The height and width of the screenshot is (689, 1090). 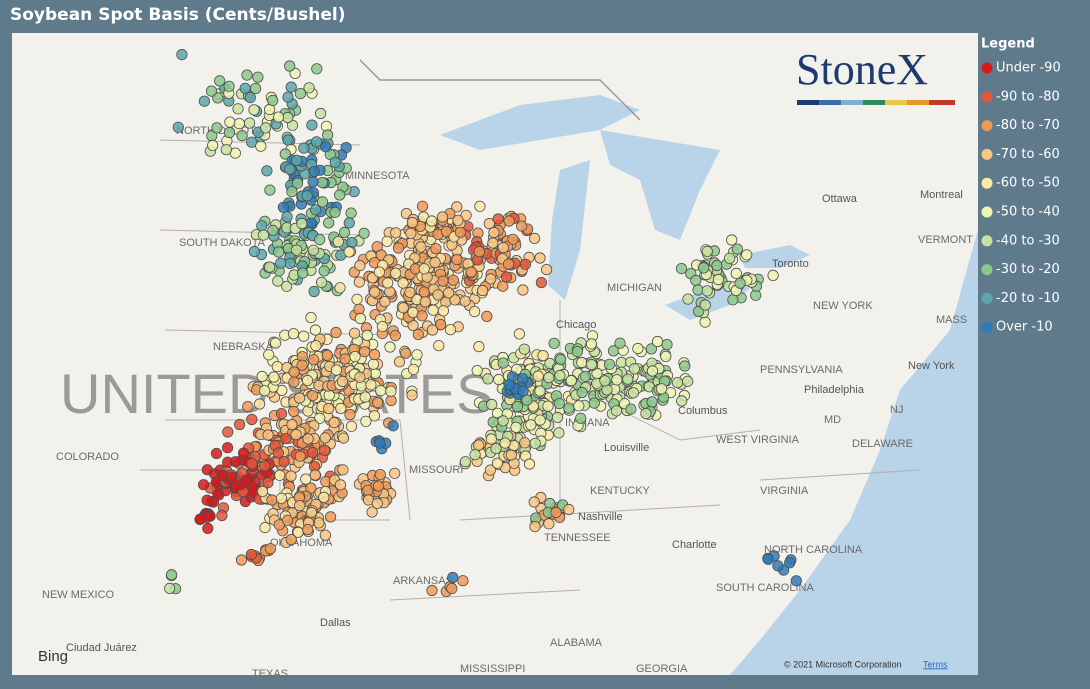 What do you see at coordinates (843, 306) in the screenshot?
I see `place-label: NEW YORK` at bounding box center [843, 306].